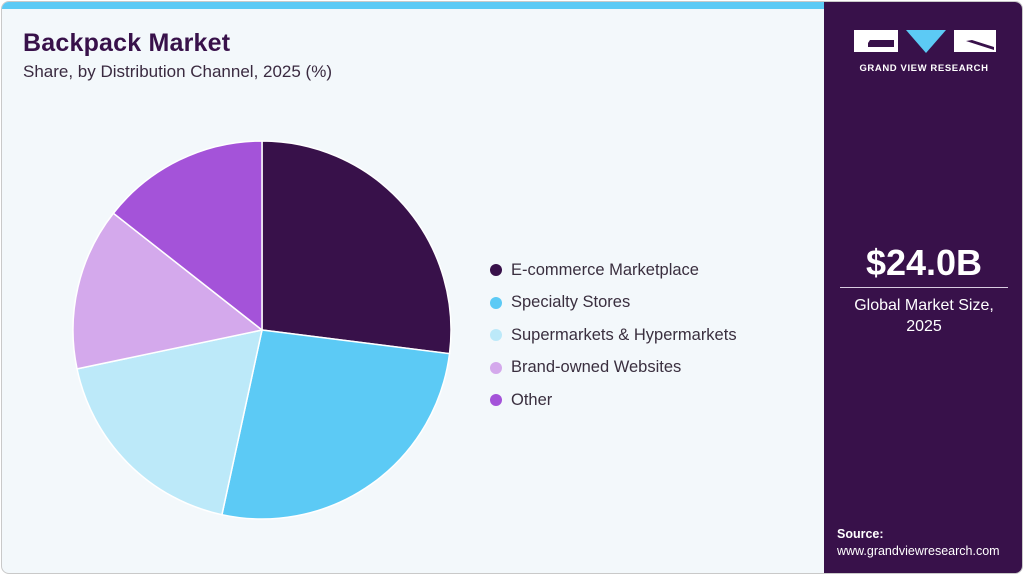 This screenshot has width=1025, height=576. What do you see at coordinates (571, 302) in the screenshot?
I see `legend-label: Specialty Stores` at bounding box center [571, 302].